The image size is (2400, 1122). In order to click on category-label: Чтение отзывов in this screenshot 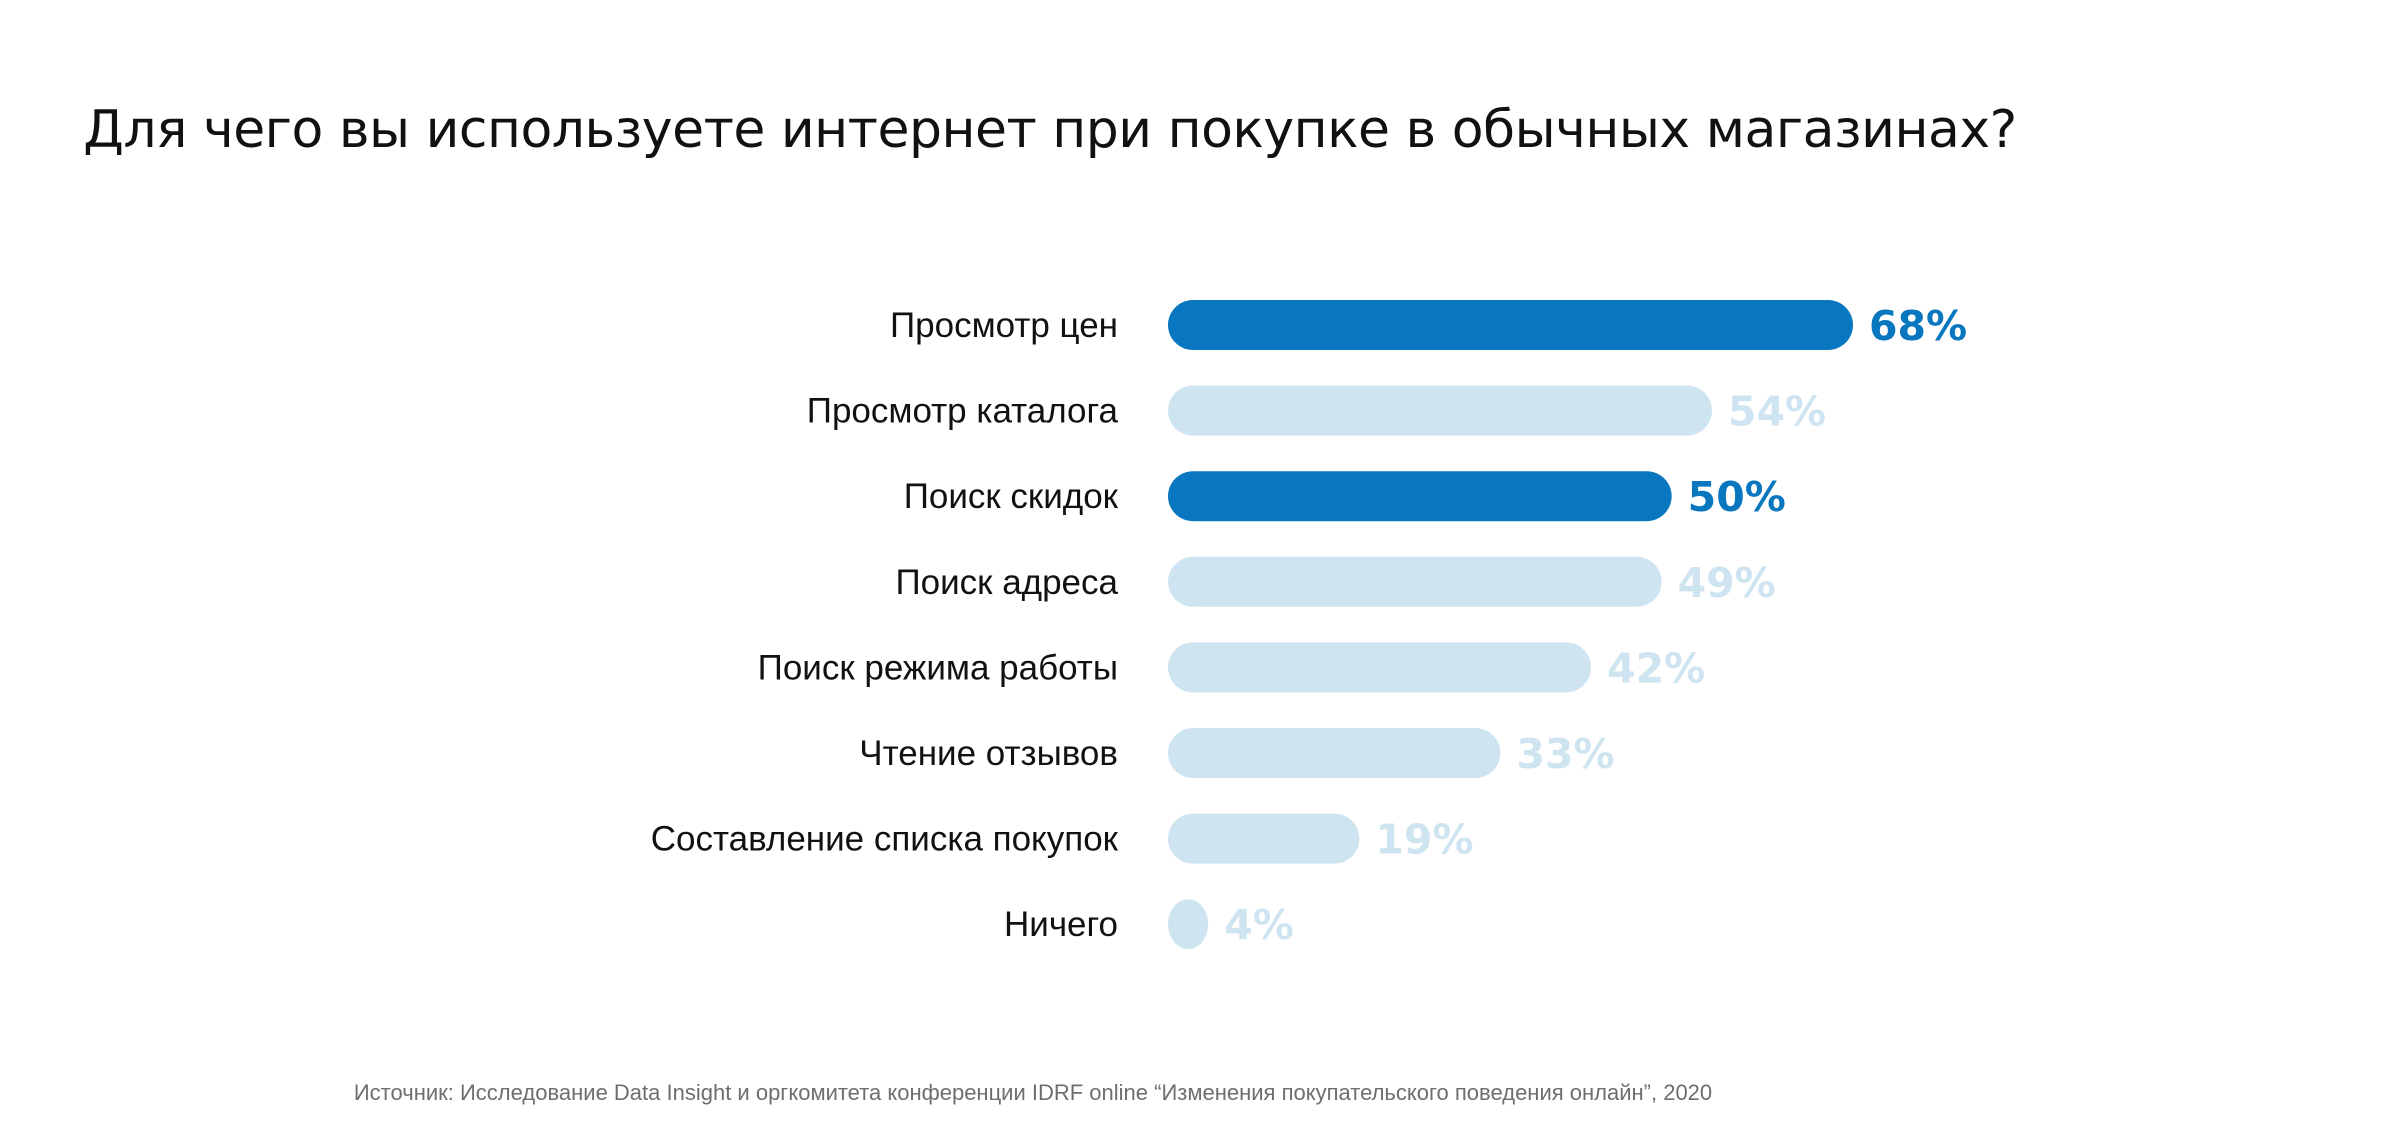, I will do `click(988, 753)`.